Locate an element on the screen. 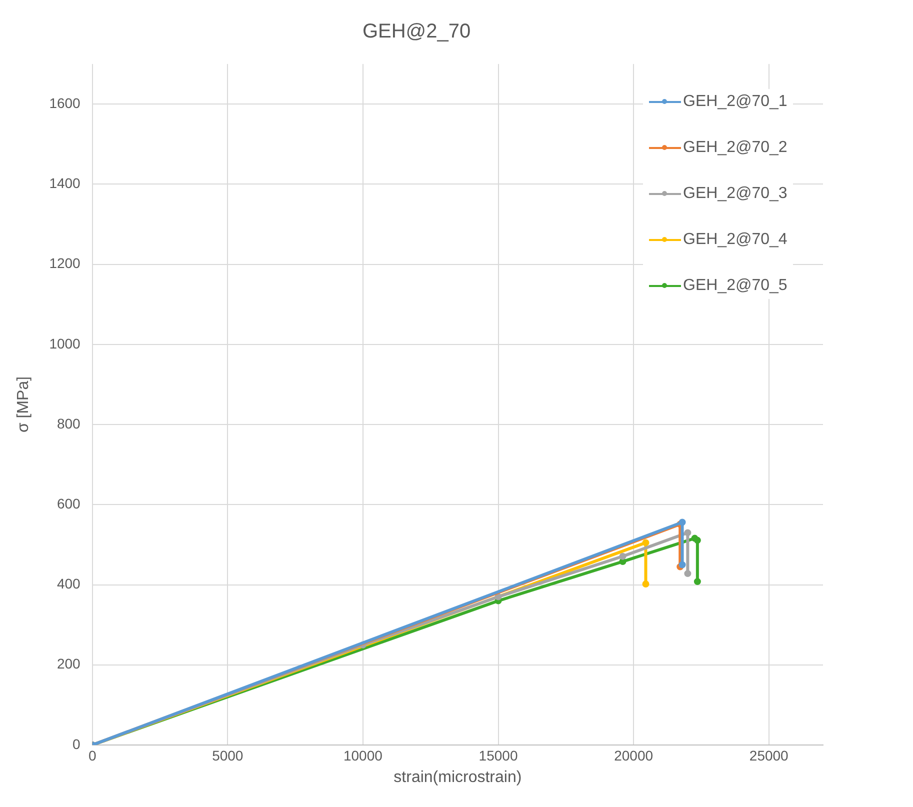  y-tick-label: 1600 is located at coordinates (65, 102).